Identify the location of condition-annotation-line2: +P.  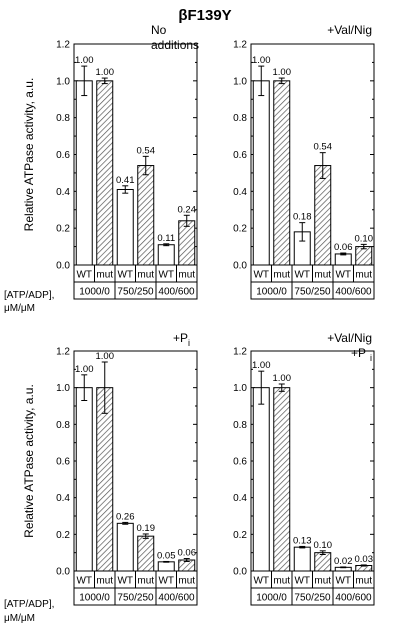
(358, 353).